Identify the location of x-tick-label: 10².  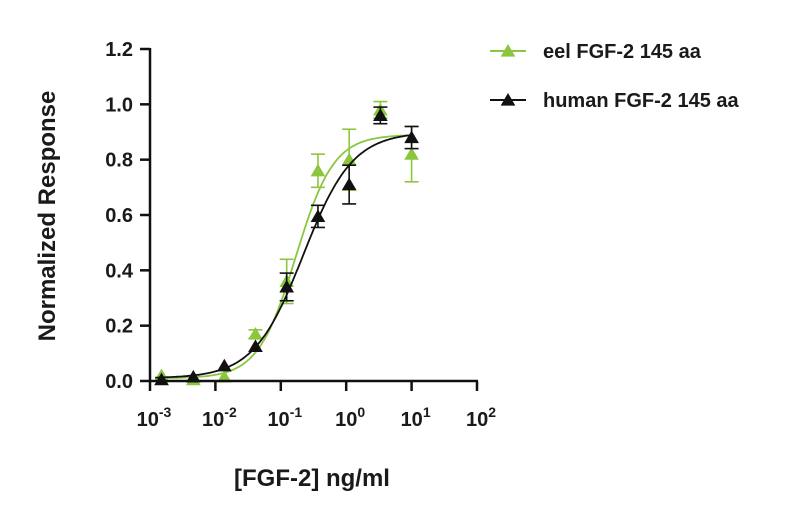
(481, 417).